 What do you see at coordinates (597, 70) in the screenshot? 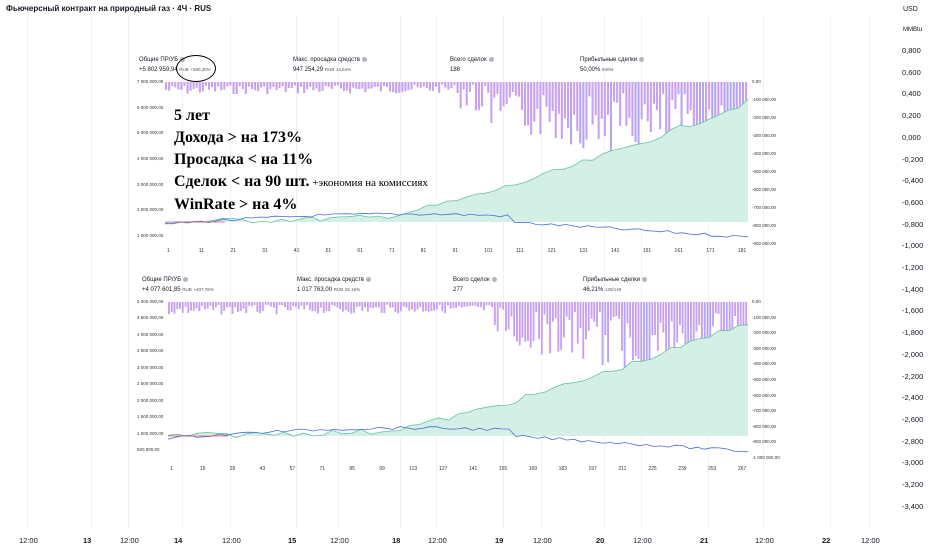
I see `panel1-profit-value: 50,00% 94/94` at bounding box center [597, 70].